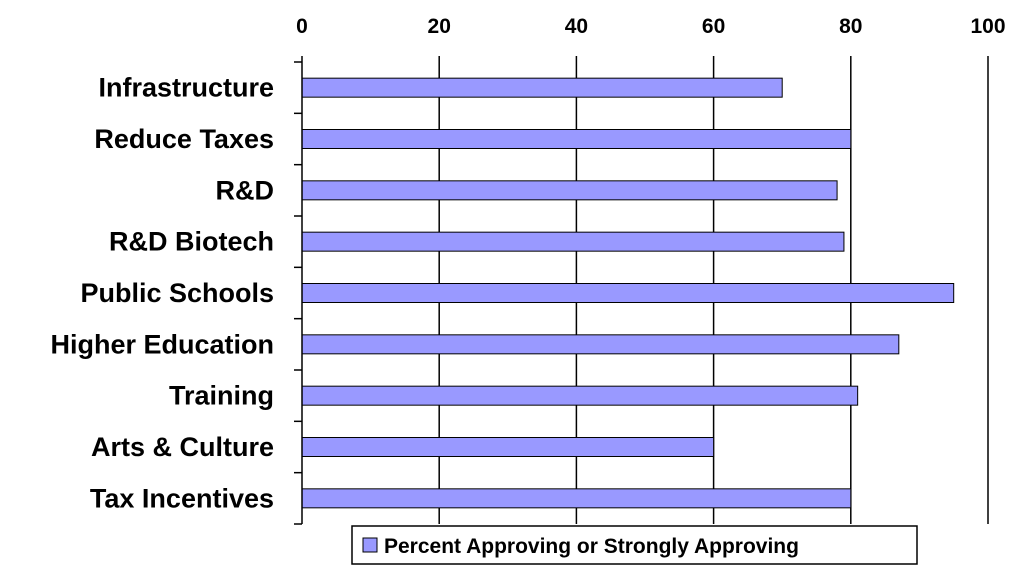  I want to click on legend-label: Percent Approving or Strongly Approving, so click(591, 546).